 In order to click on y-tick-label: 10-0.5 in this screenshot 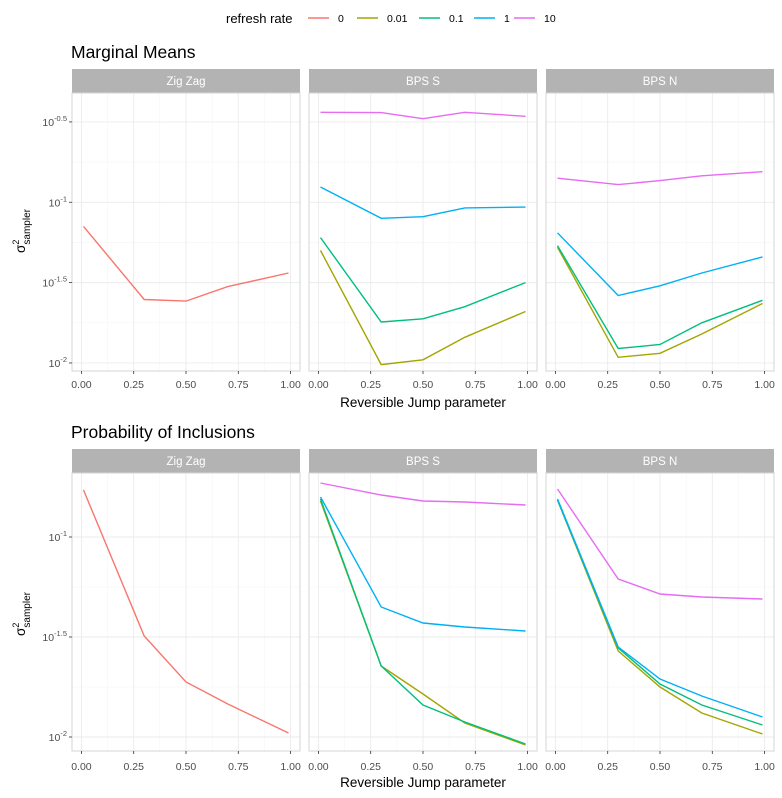, I will do `click(54, 121)`.